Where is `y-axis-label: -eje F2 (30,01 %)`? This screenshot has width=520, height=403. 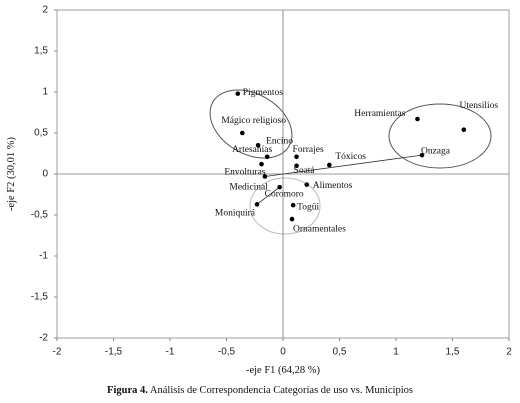
y-axis-label: -eje F2 (30,01 %) is located at coordinates (11, 173).